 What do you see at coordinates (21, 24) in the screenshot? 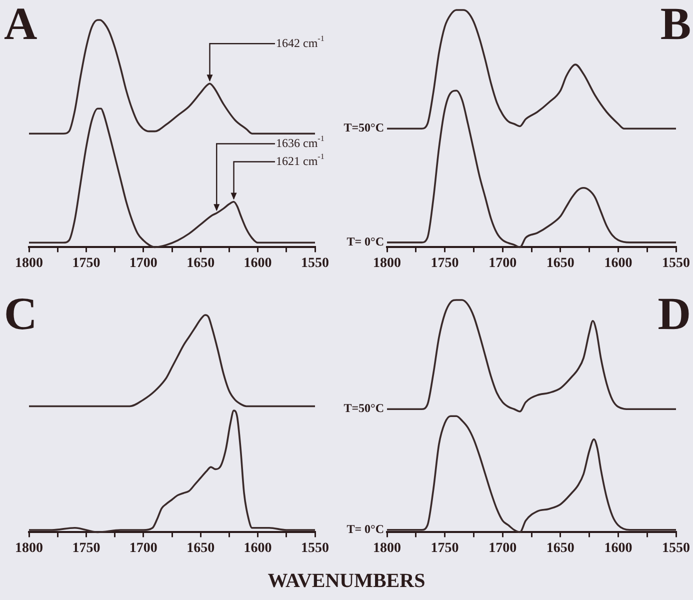
I see `chart-title: A` at bounding box center [21, 24].